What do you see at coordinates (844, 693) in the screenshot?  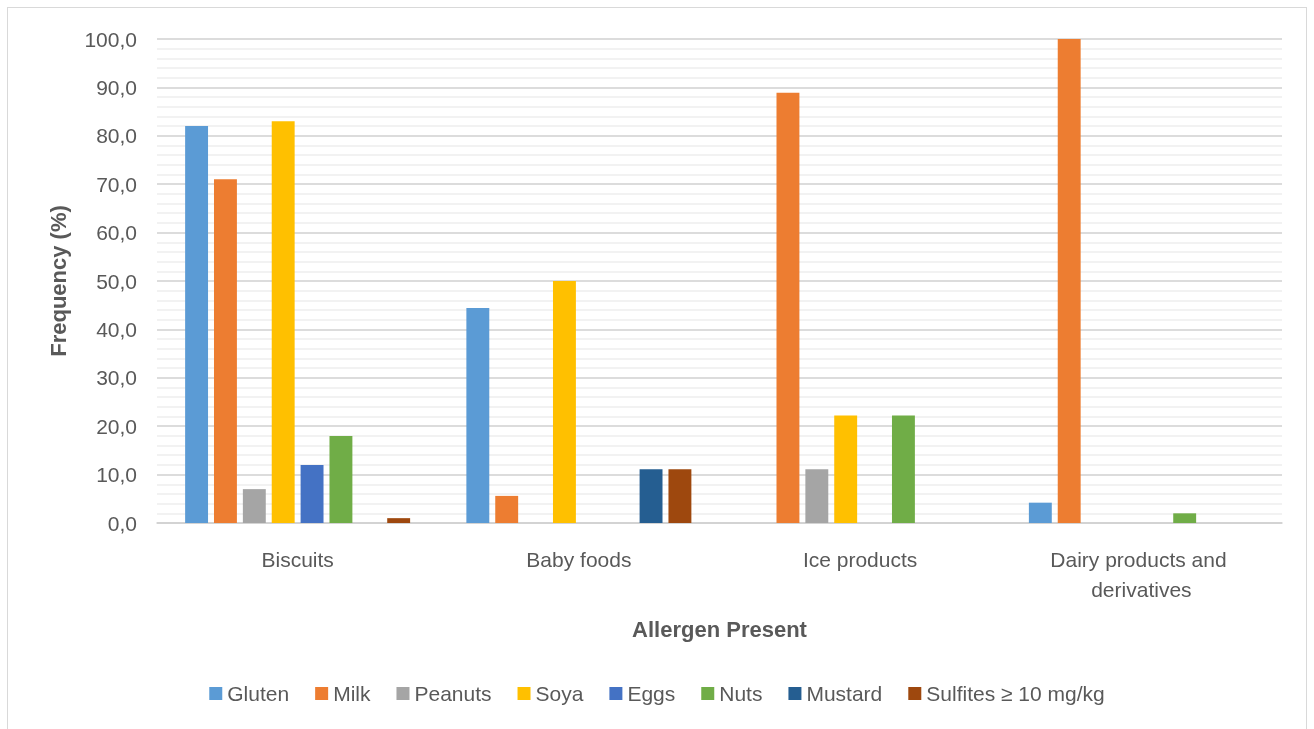 I see `legend-label: Mustard` at bounding box center [844, 693].